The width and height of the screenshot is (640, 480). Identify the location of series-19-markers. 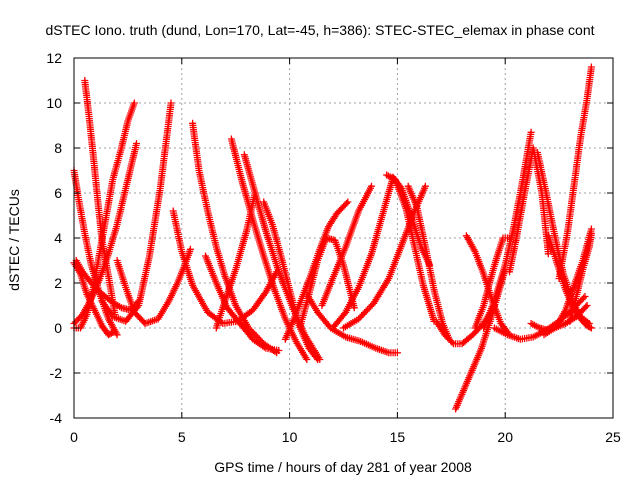
(346, 245).